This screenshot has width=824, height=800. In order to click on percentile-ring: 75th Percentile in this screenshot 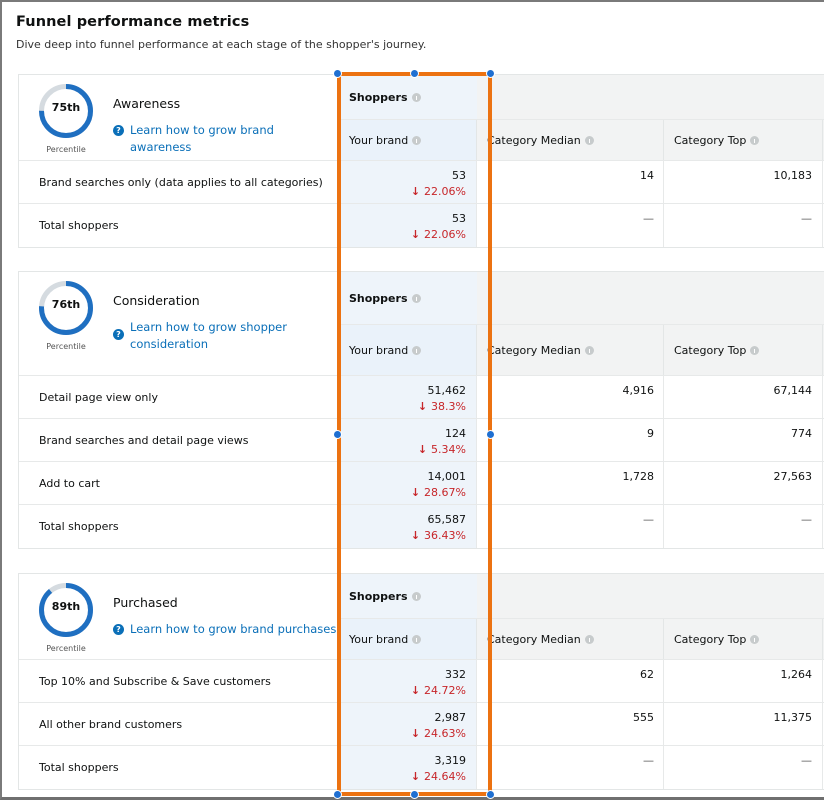, I will do `click(66, 118)`.